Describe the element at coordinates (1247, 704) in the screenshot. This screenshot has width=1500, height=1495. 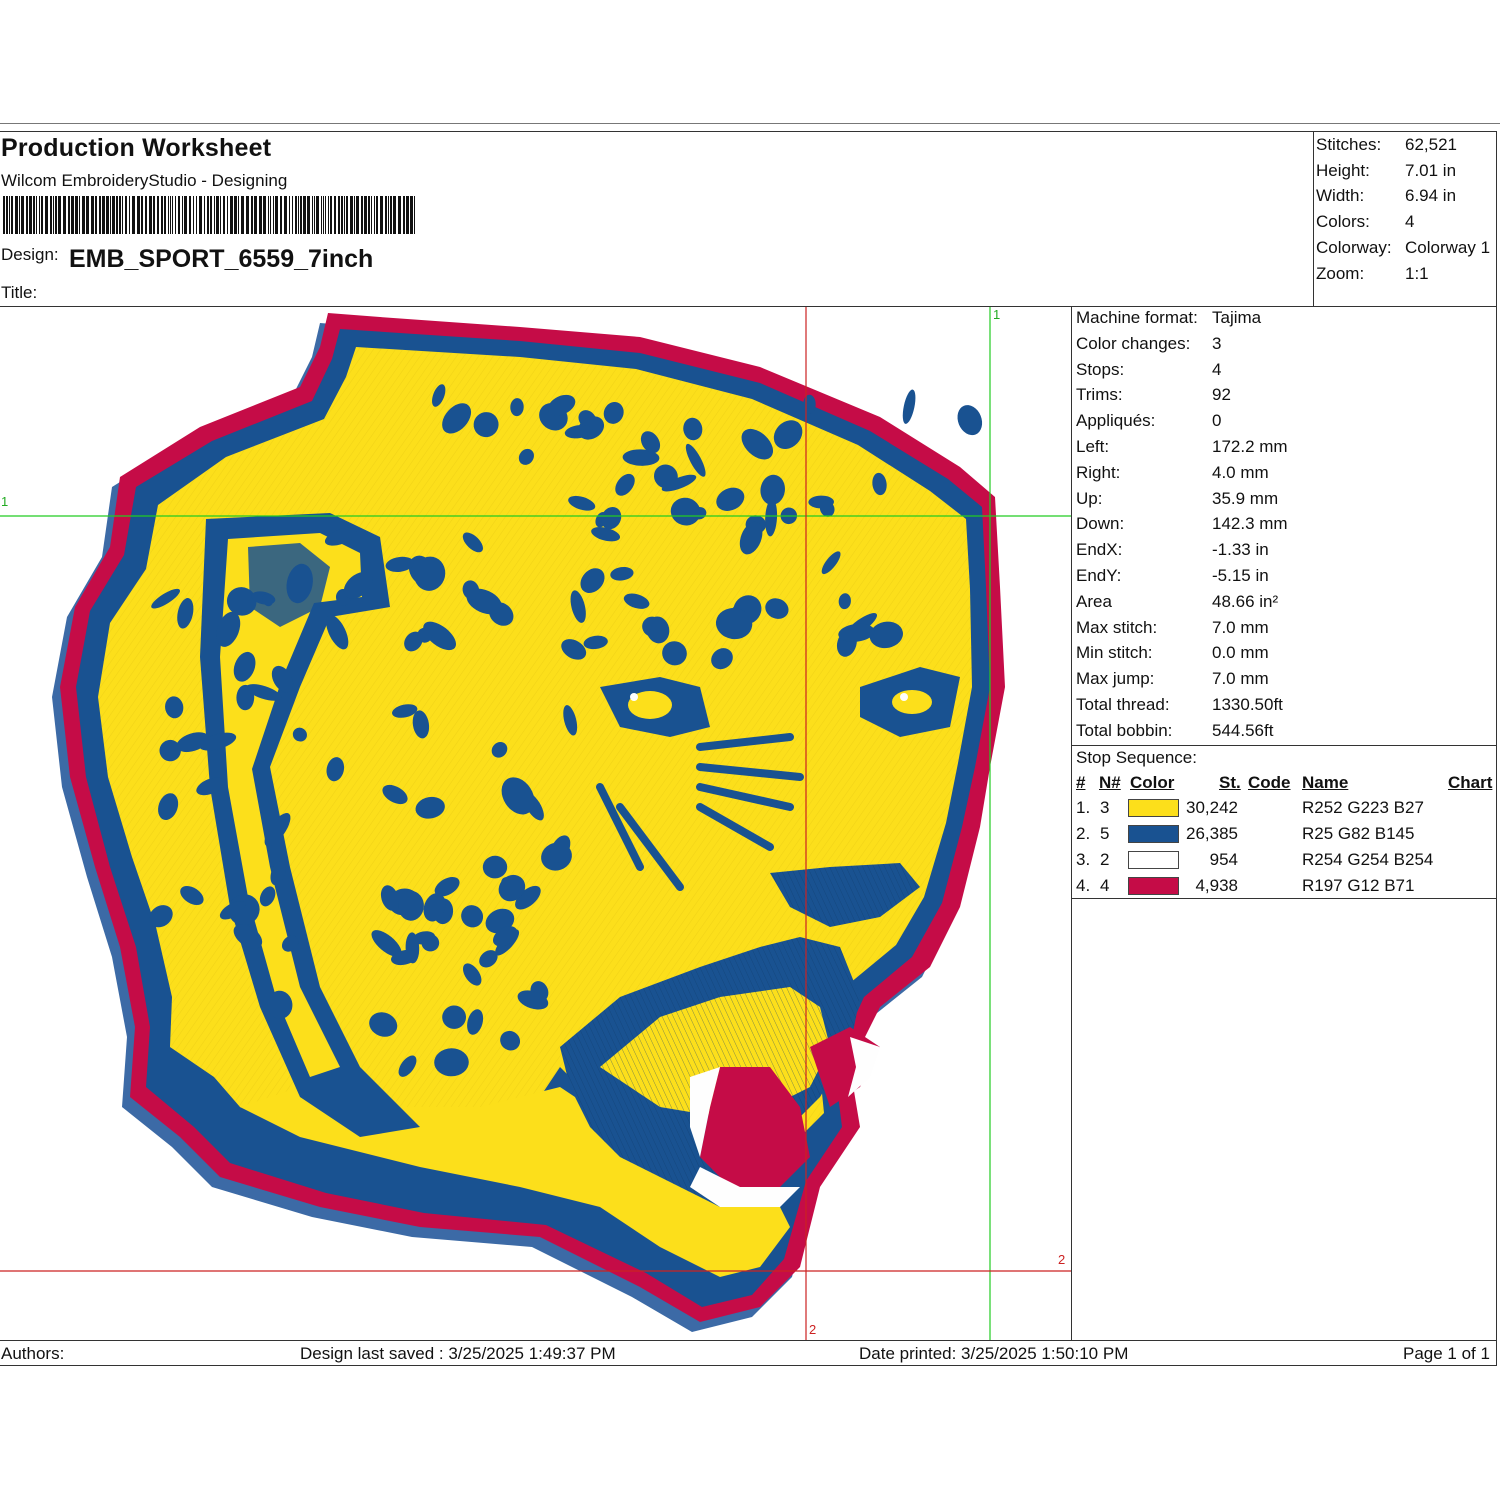
I see `machine-info-value: 1330.50ft` at that location.